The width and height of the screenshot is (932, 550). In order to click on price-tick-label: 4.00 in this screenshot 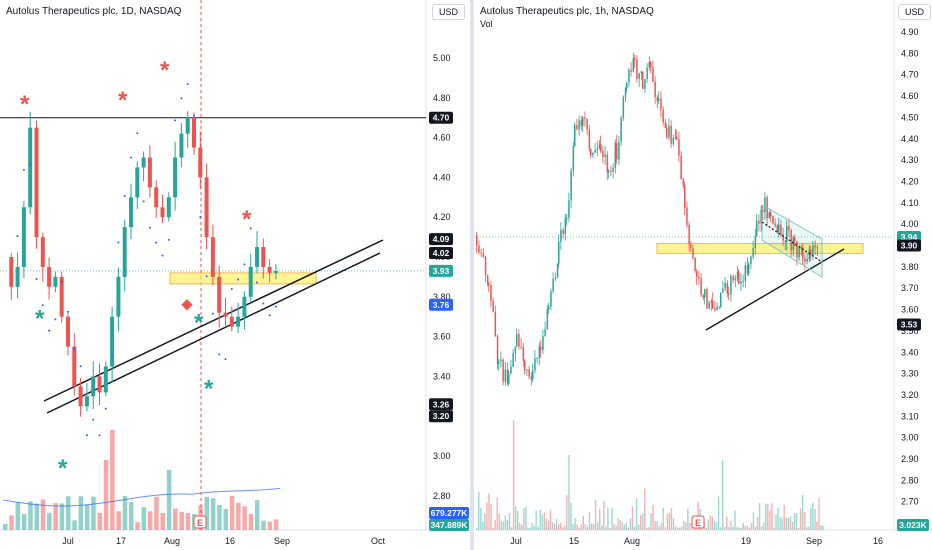, I will do `click(910, 224)`.